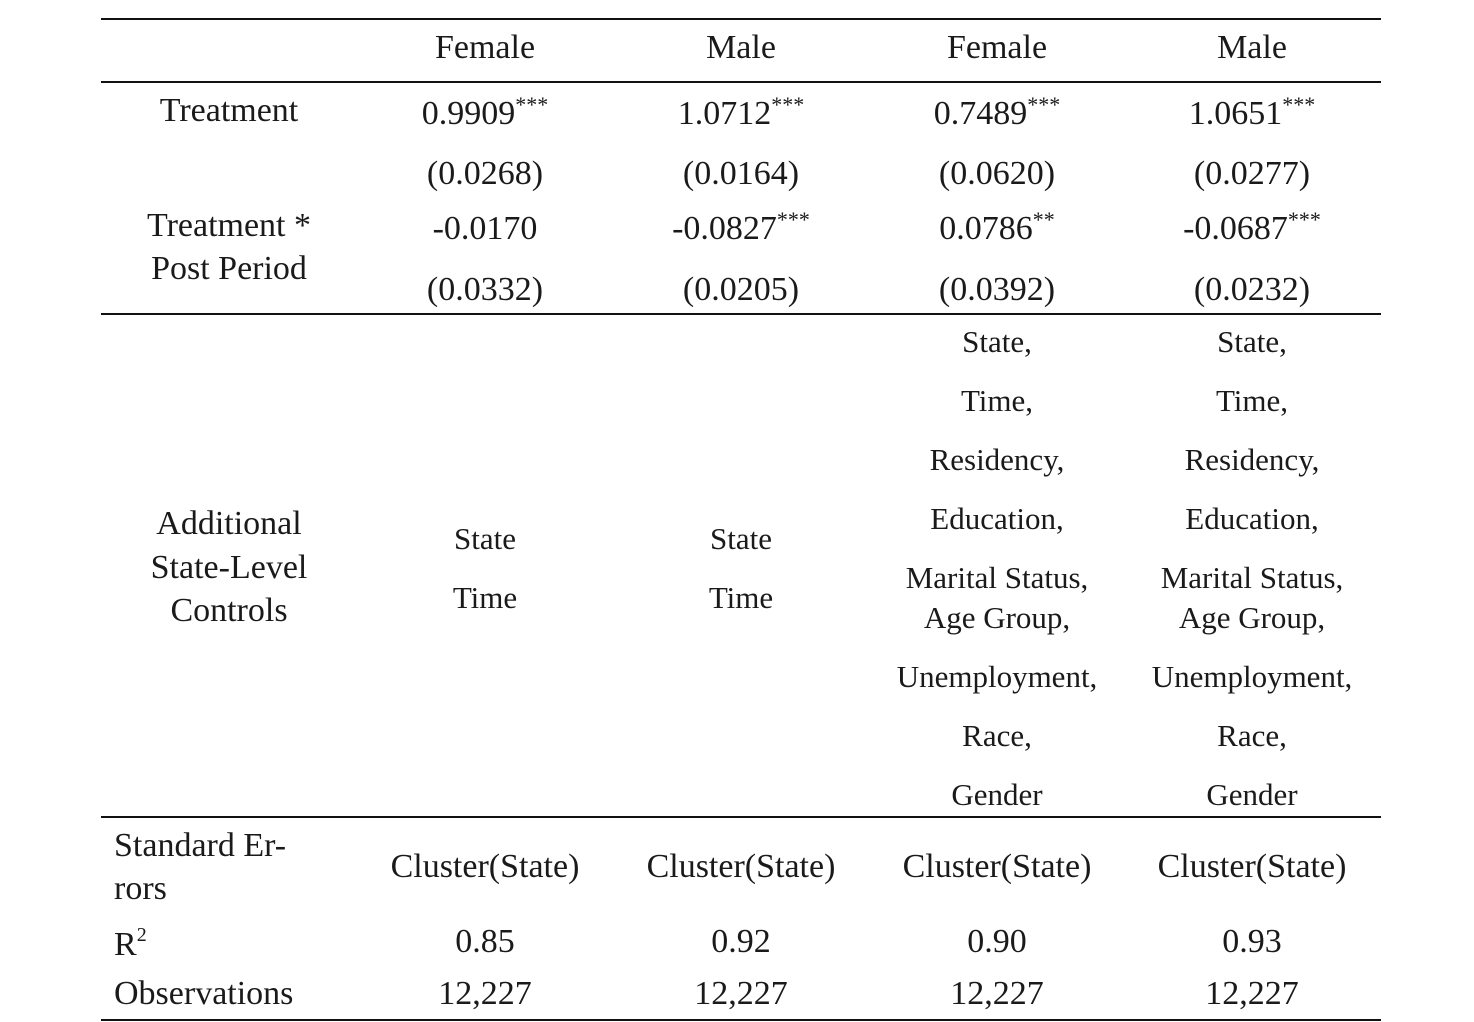 The height and width of the screenshot is (1022, 1474). I want to click on bottom-rule, so click(741, 1020).